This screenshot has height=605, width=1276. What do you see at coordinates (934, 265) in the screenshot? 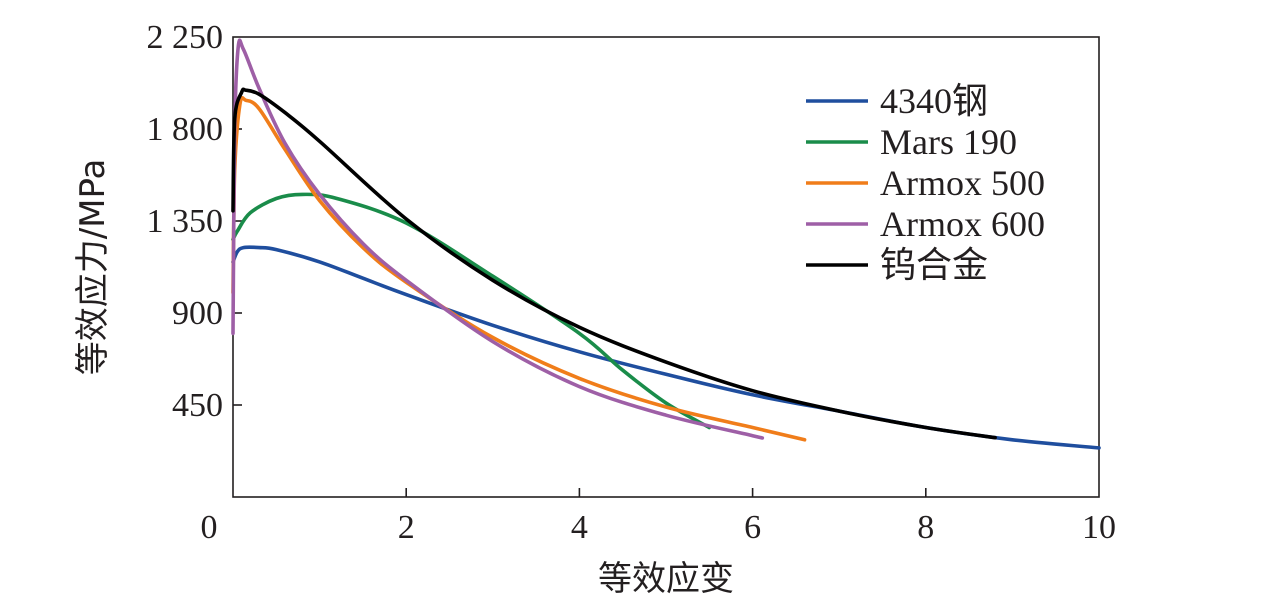
I see `legend-label: 钨合金` at bounding box center [934, 265].